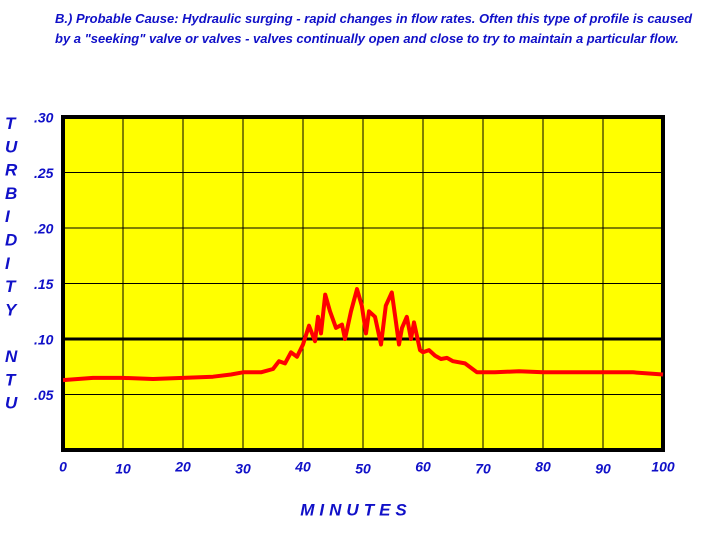 The height and width of the screenshot is (545, 720). What do you see at coordinates (483, 469) in the screenshot?
I see `x-tick-label: 70` at bounding box center [483, 469].